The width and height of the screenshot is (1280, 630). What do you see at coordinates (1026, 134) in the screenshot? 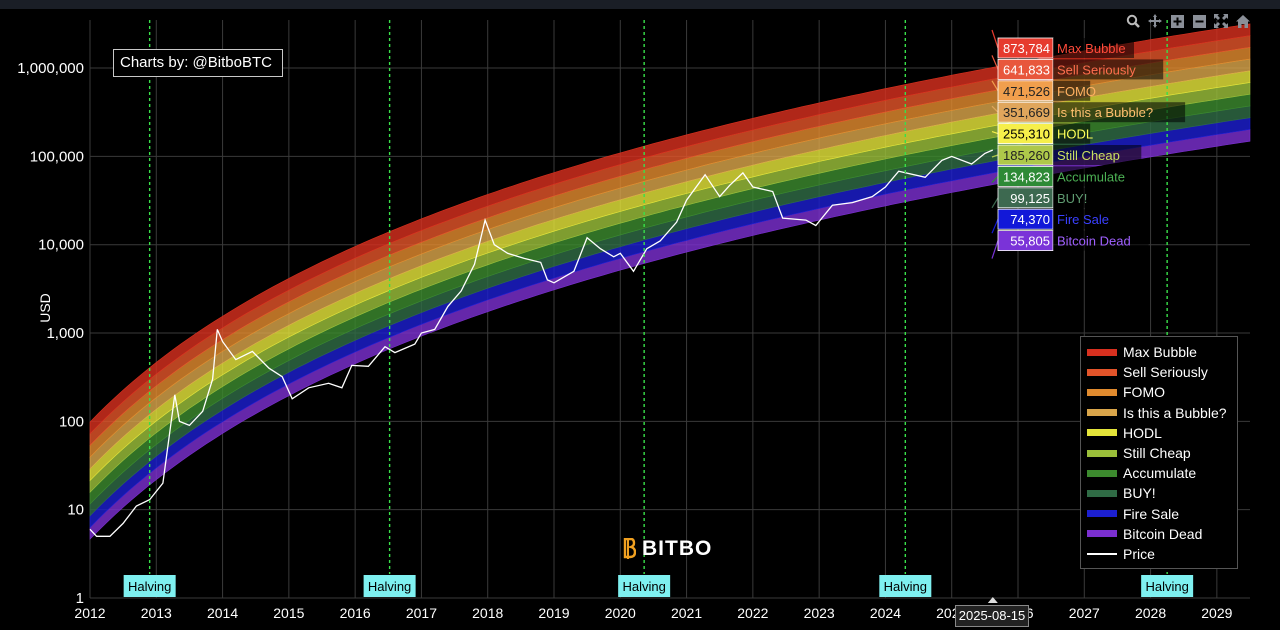
I see `hover-value: 255,310` at bounding box center [1026, 134].